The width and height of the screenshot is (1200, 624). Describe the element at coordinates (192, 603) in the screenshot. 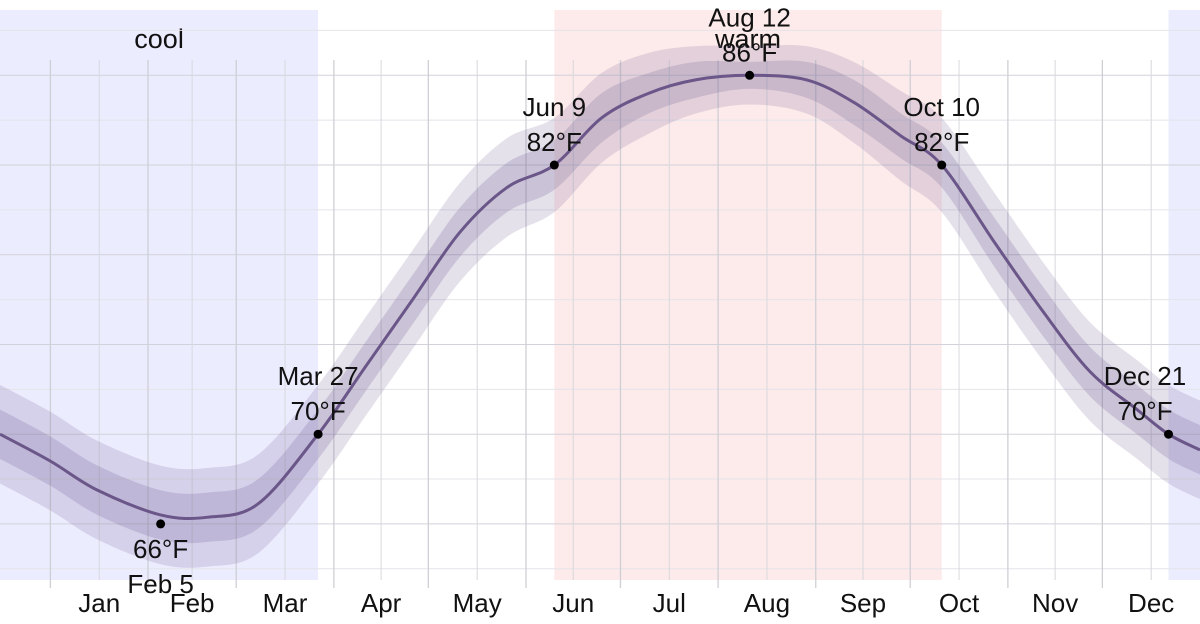

I see `month-label: Feb` at that location.